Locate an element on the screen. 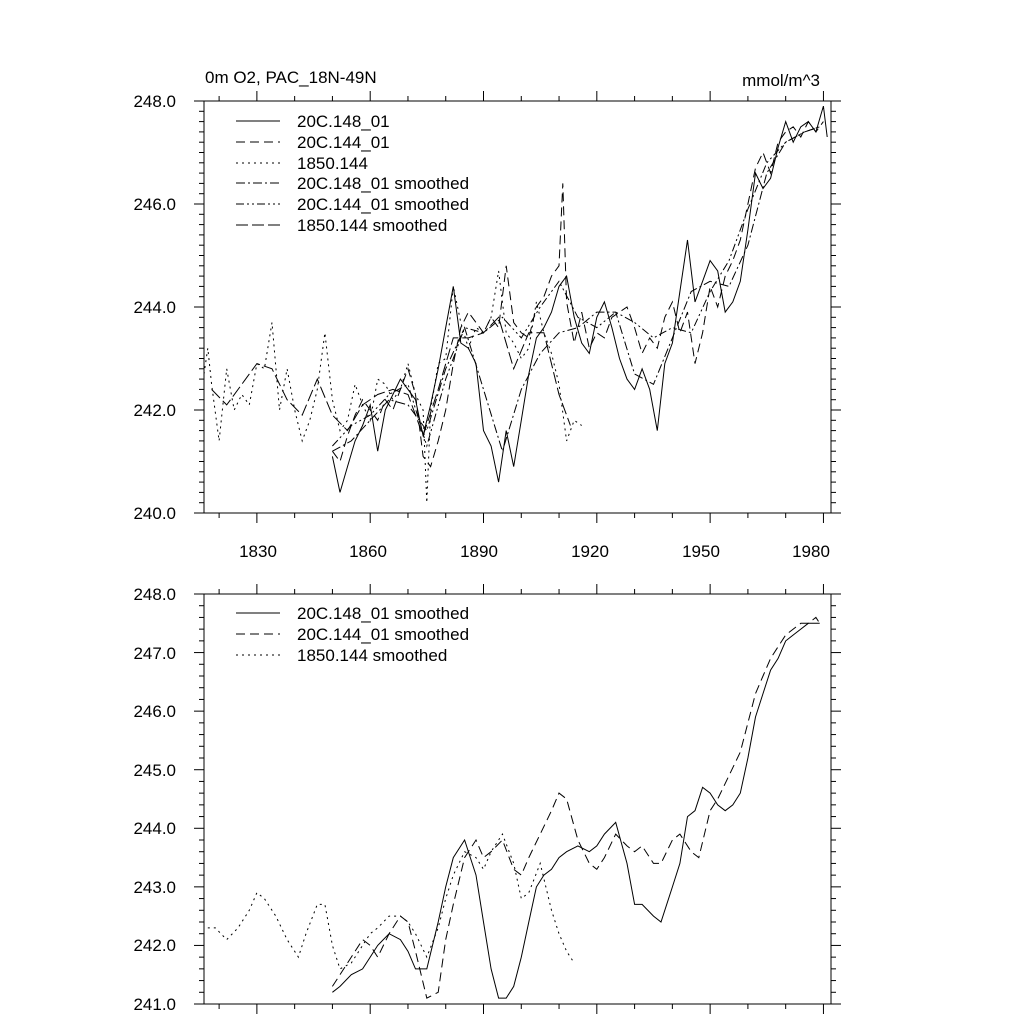 This screenshot has height=1024, width=1024. x-tick-label: 1980 is located at coordinates (811, 551).